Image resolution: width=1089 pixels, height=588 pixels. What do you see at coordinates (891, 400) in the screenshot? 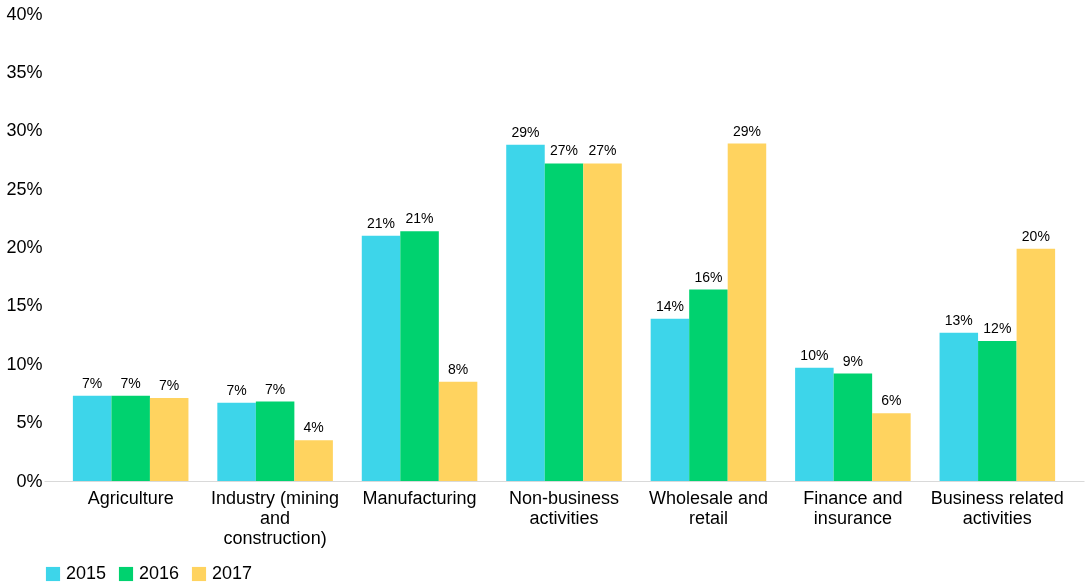
I see `data-label: 6%` at bounding box center [891, 400].